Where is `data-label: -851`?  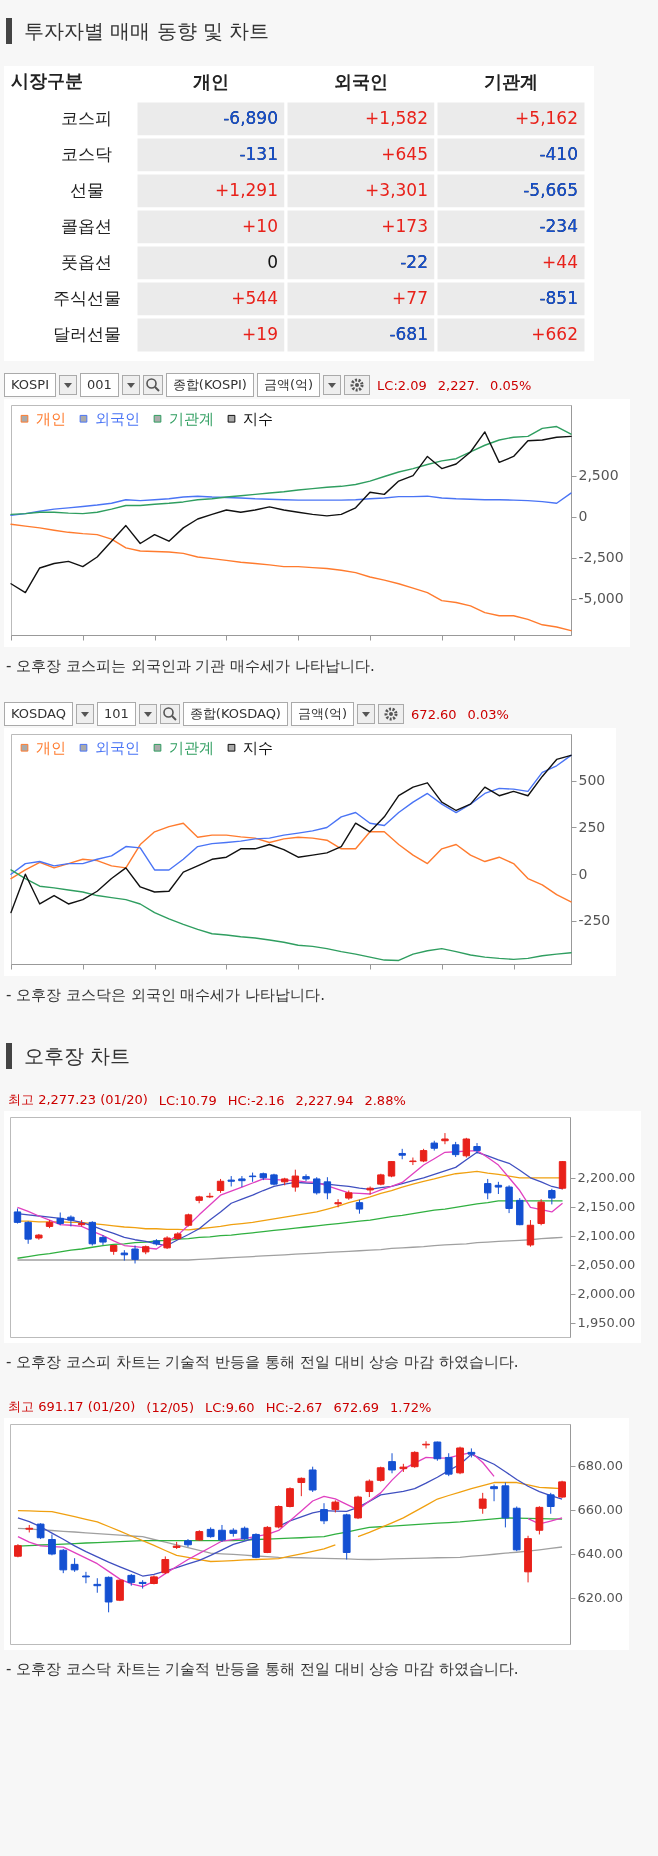
data-label: -851 is located at coordinates (558, 298).